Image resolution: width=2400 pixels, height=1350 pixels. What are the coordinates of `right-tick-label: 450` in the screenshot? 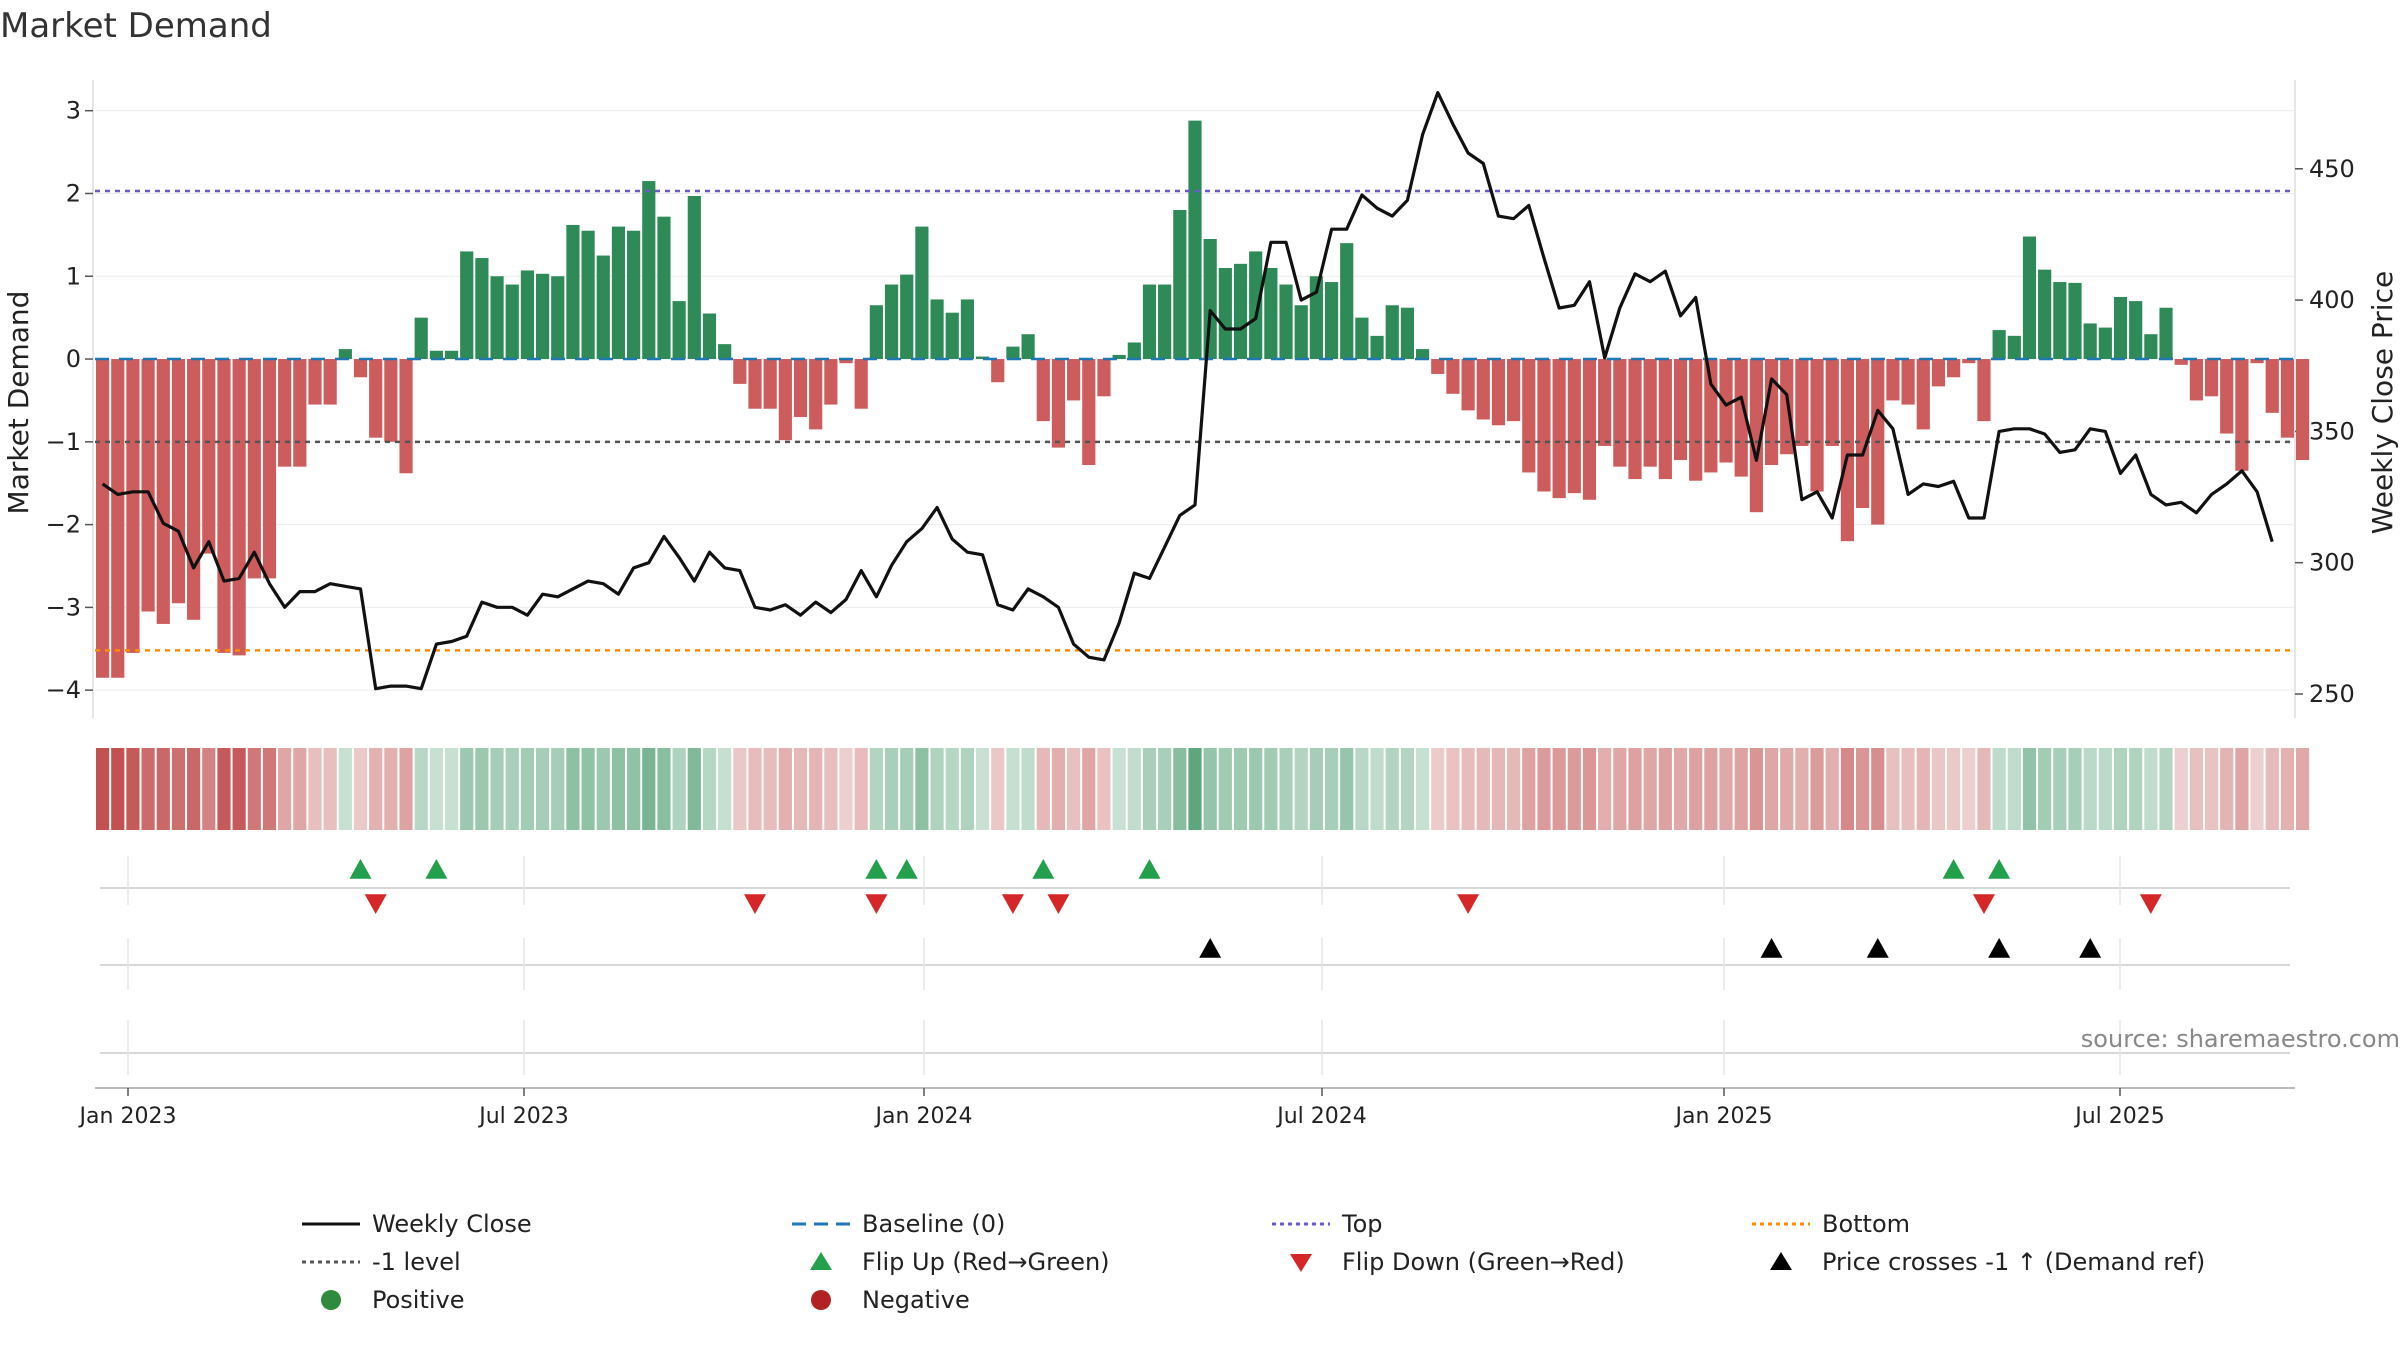 It's located at (2332, 169).